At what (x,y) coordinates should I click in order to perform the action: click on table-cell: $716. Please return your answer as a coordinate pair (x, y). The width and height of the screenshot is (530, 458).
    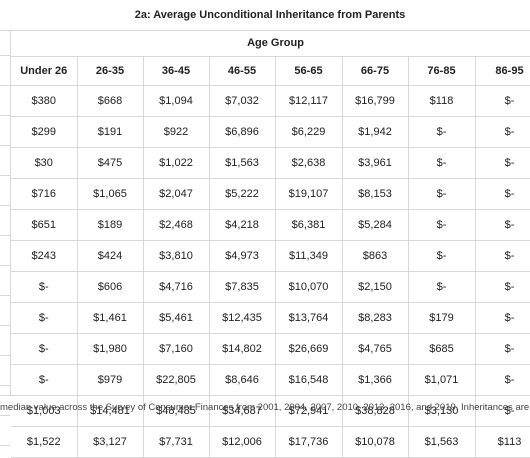
    Looking at the image, I should click on (44, 194).